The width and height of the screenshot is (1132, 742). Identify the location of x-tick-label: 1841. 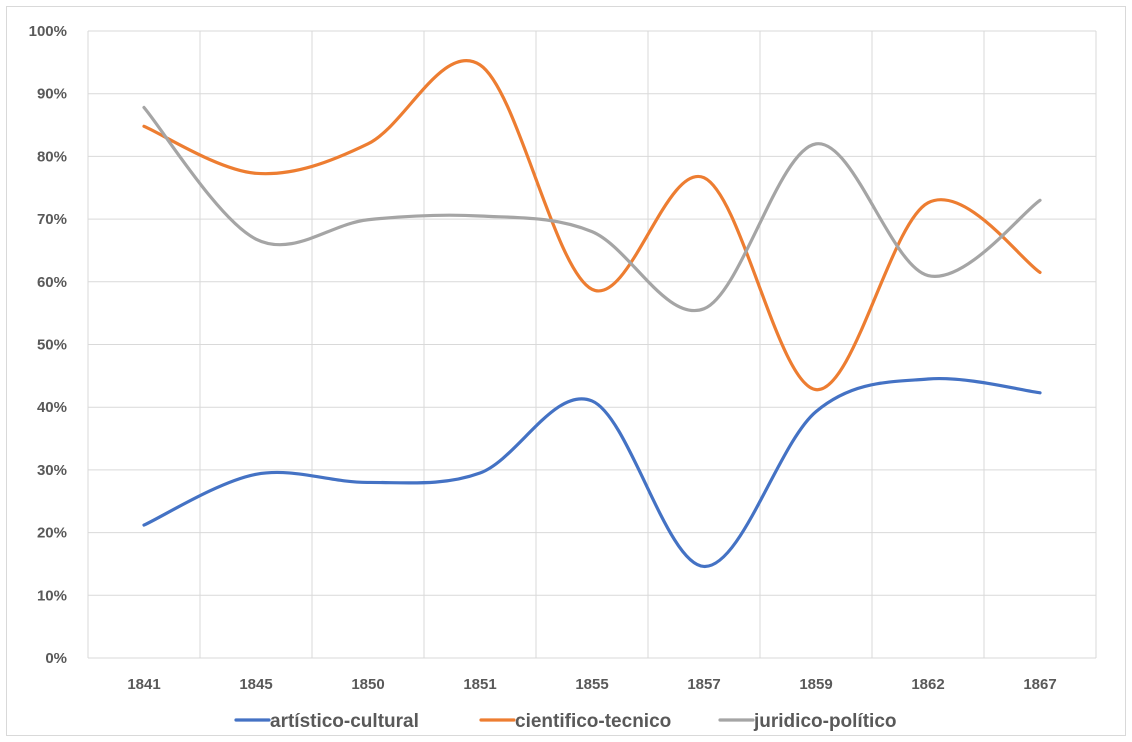
(143, 684).